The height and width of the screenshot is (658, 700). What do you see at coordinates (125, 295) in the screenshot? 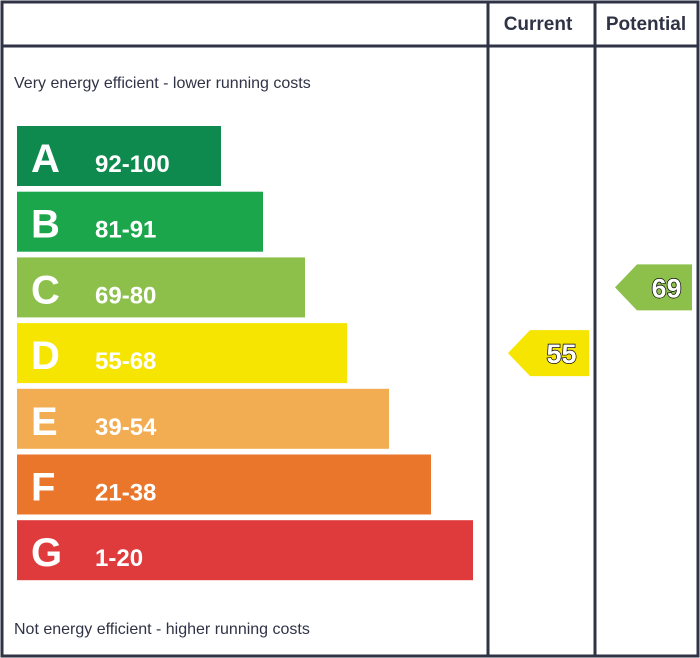
I see `band-c-range: 69-80` at bounding box center [125, 295].